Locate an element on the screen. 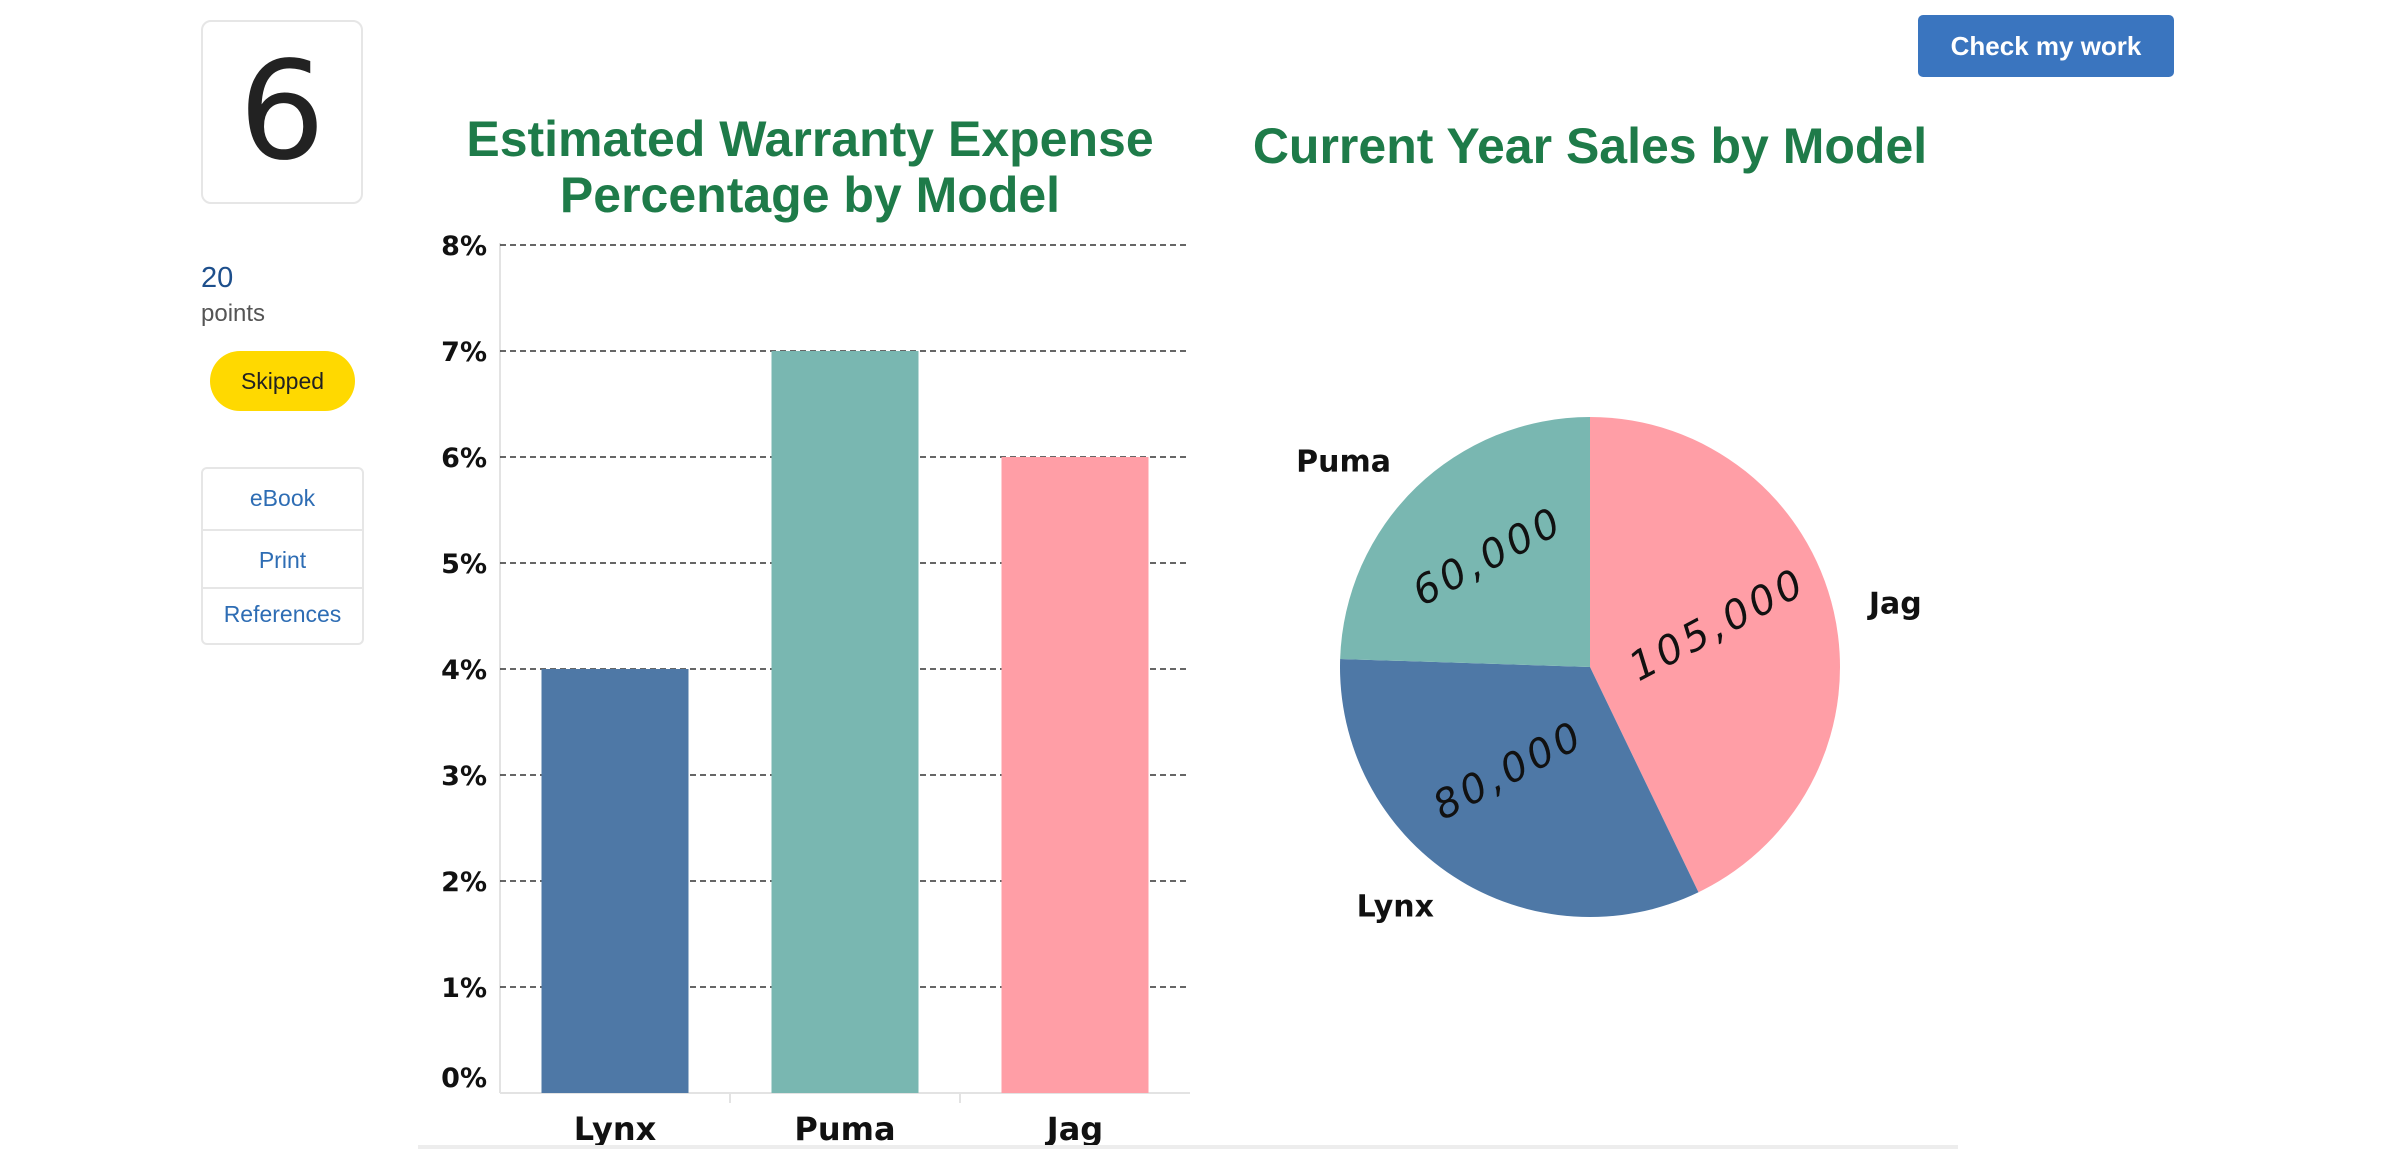 This screenshot has height=1151, width=2388. x-category-label: Lynx is located at coordinates (615, 1129).